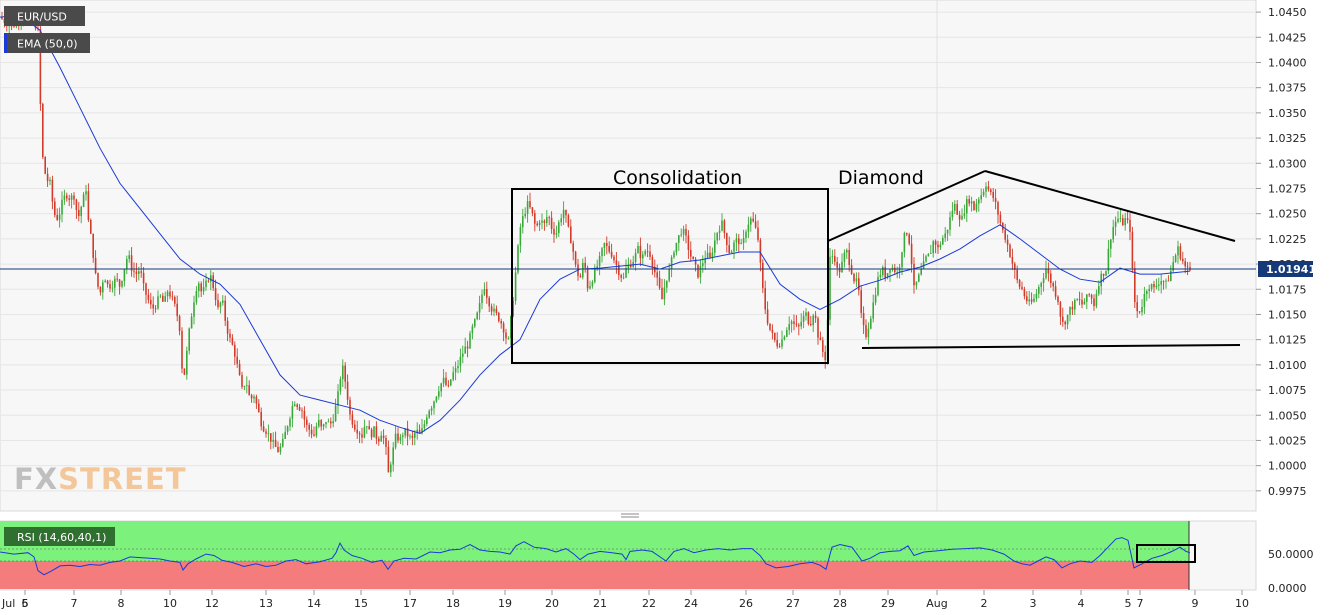  I want to click on y-tick-label: 1.0325, so click(1287, 138).